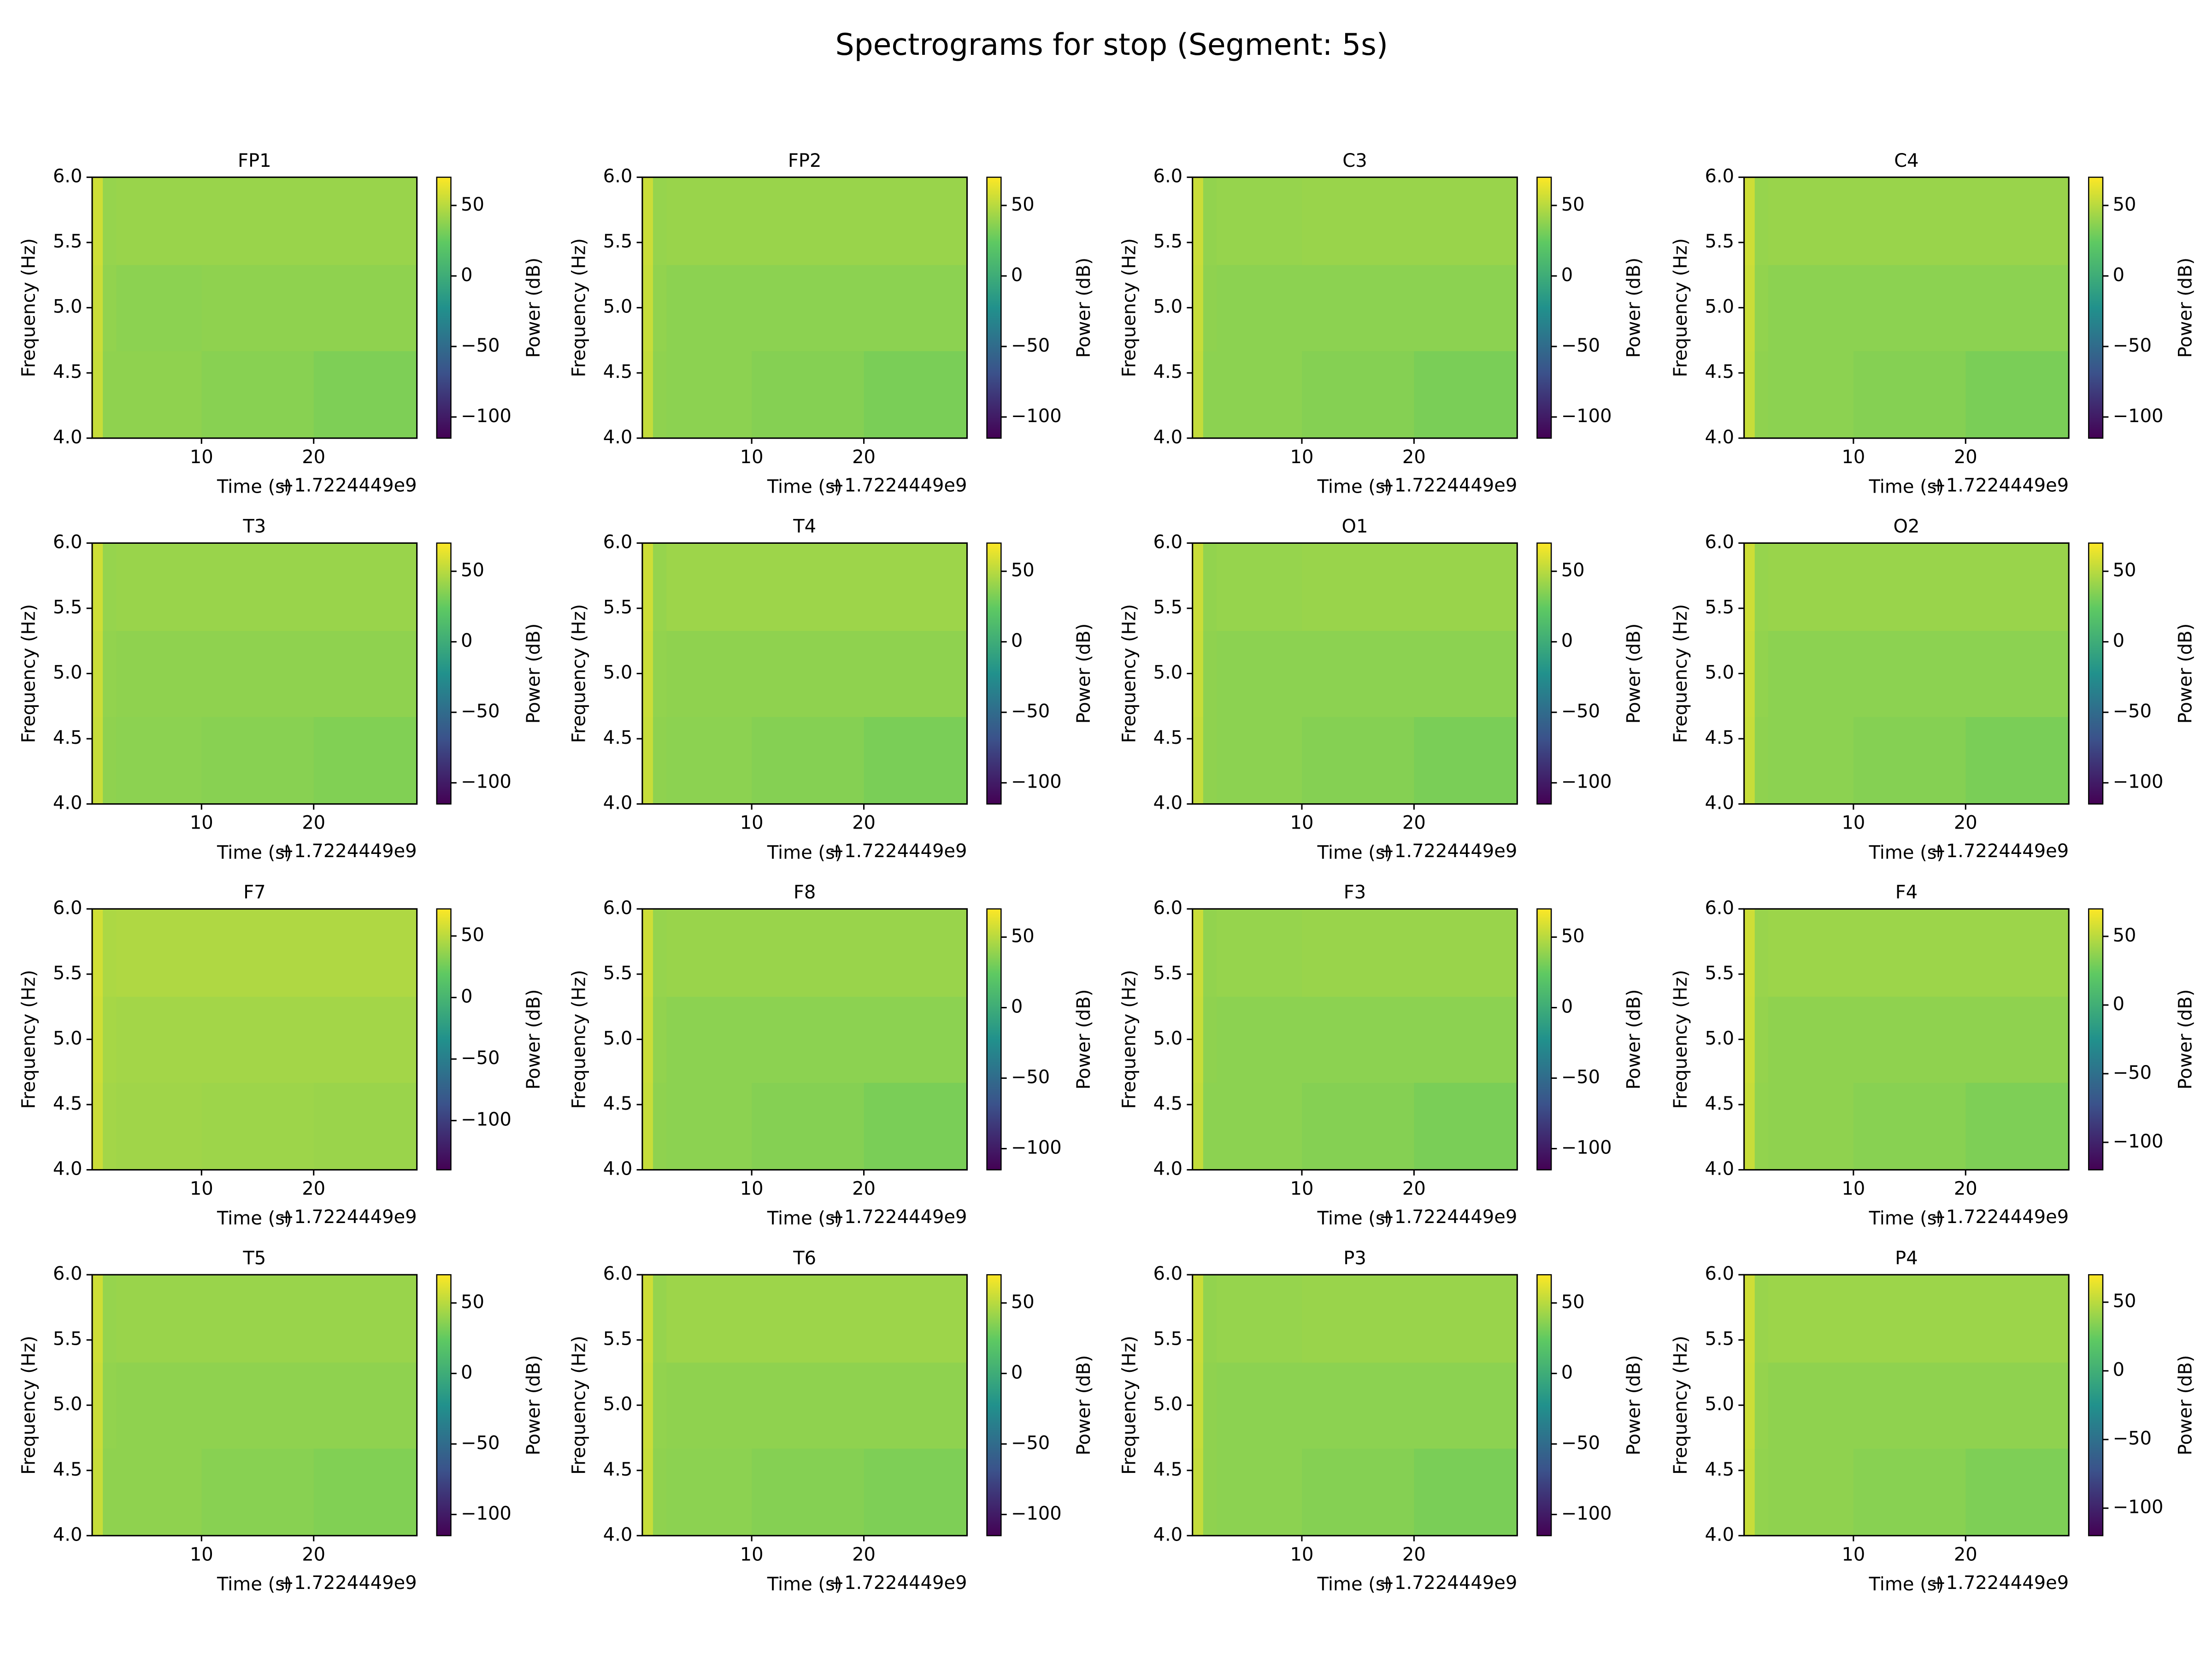 The width and height of the screenshot is (2212, 1659). Describe the element at coordinates (1906, 1258) in the screenshot. I see `panel-title: P4` at that location.